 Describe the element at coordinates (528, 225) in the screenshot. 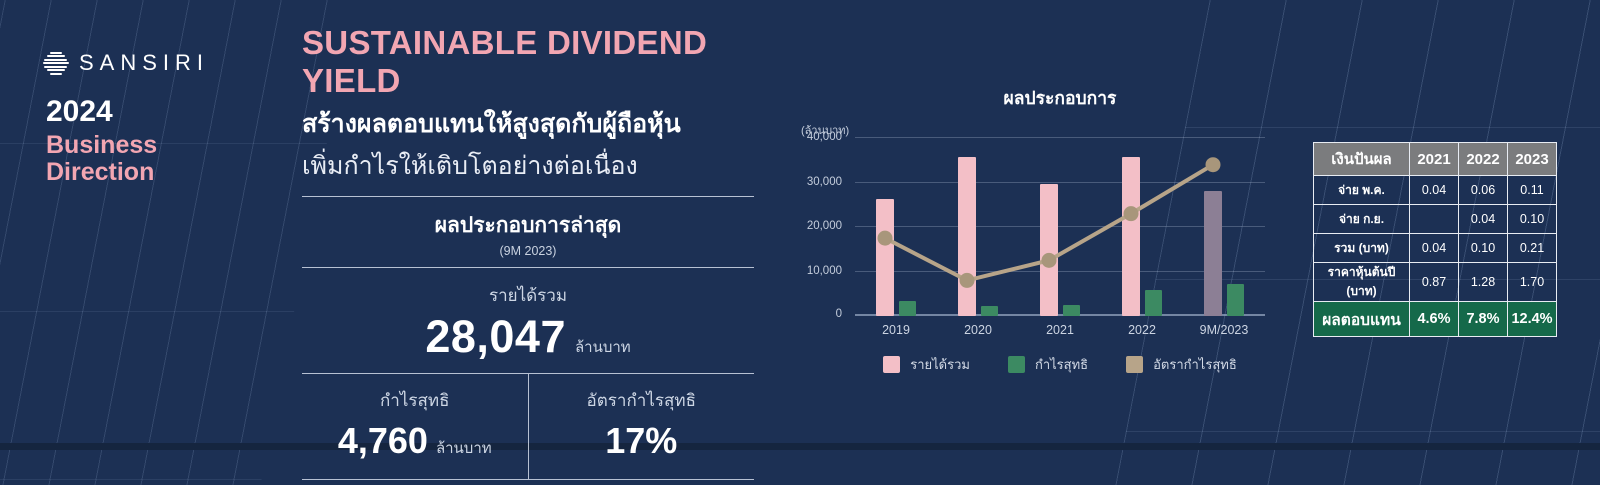

I see `results-heading: ผลประกอบการล่าสุด` at that location.